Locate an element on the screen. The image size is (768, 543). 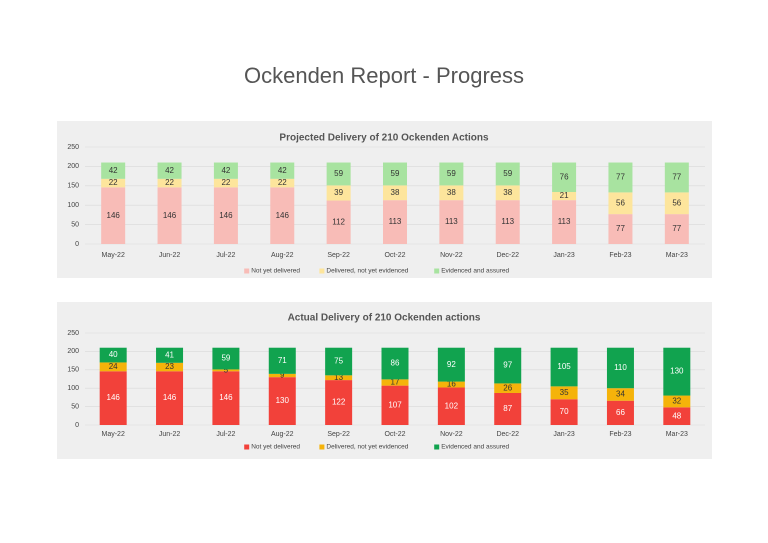
data-label: 16 is located at coordinates (451, 384).